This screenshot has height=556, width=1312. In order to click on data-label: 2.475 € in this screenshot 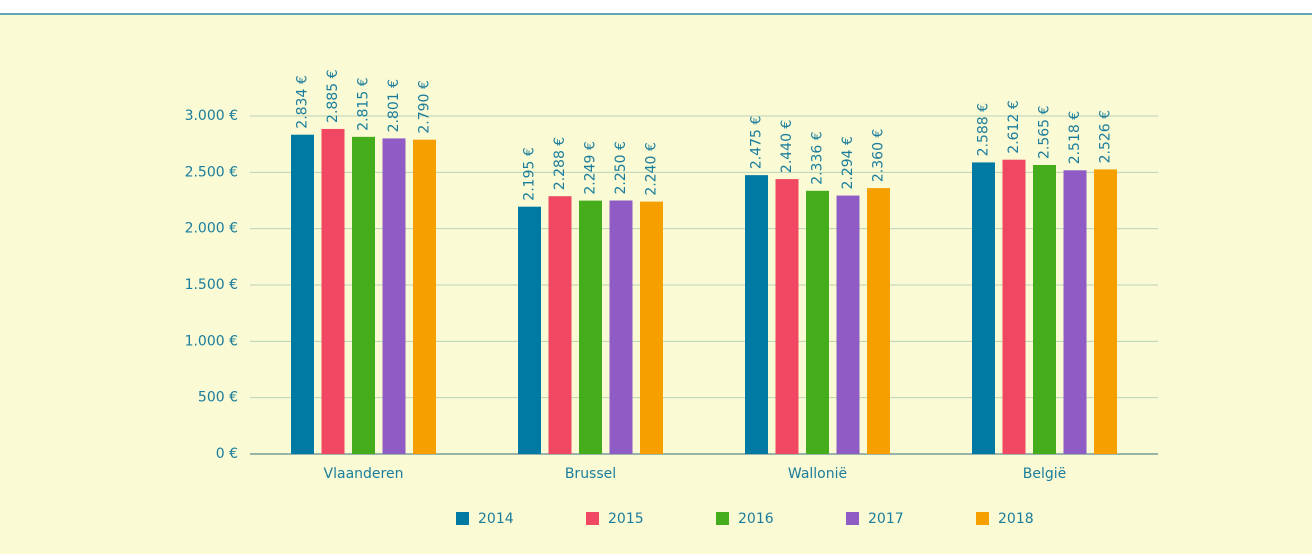, I will do `click(757, 142)`.